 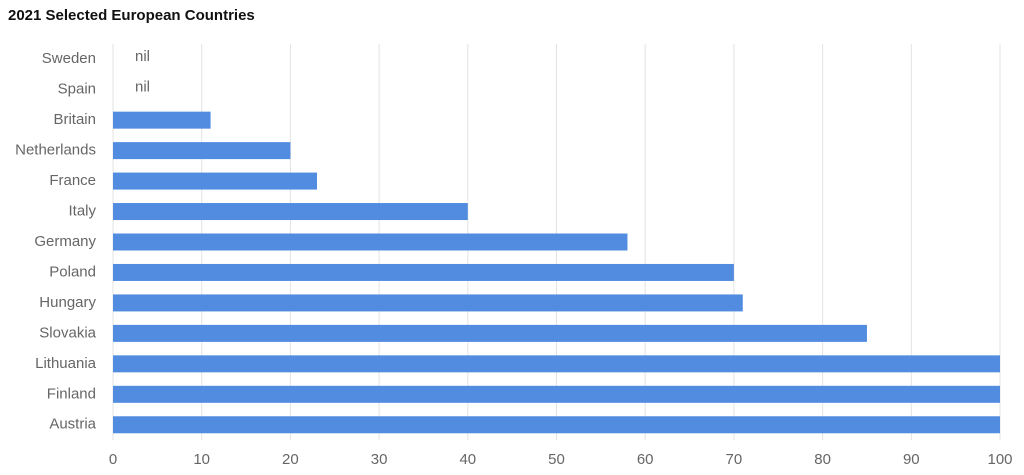 I want to click on x-tick-label: 90, so click(x=911, y=459).